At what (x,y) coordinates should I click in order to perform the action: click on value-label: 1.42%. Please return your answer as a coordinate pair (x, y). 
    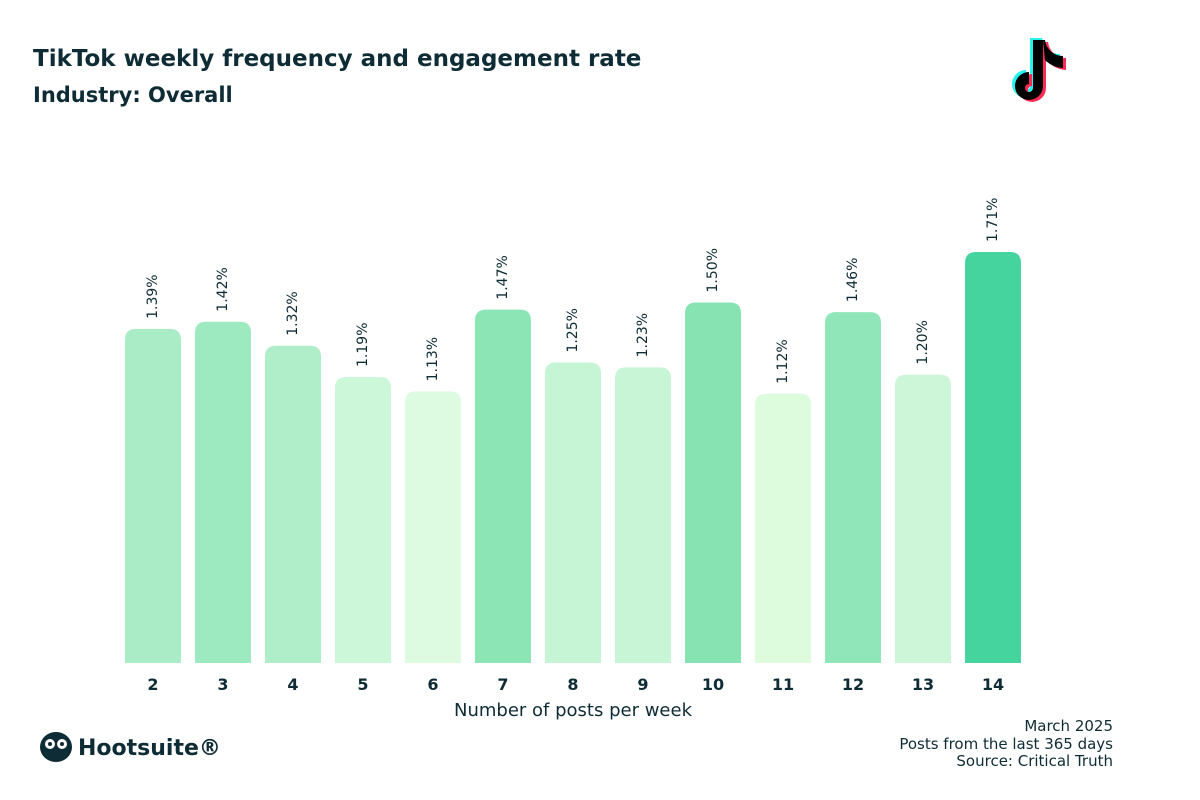
    Looking at the image, I should click on (223, 289).